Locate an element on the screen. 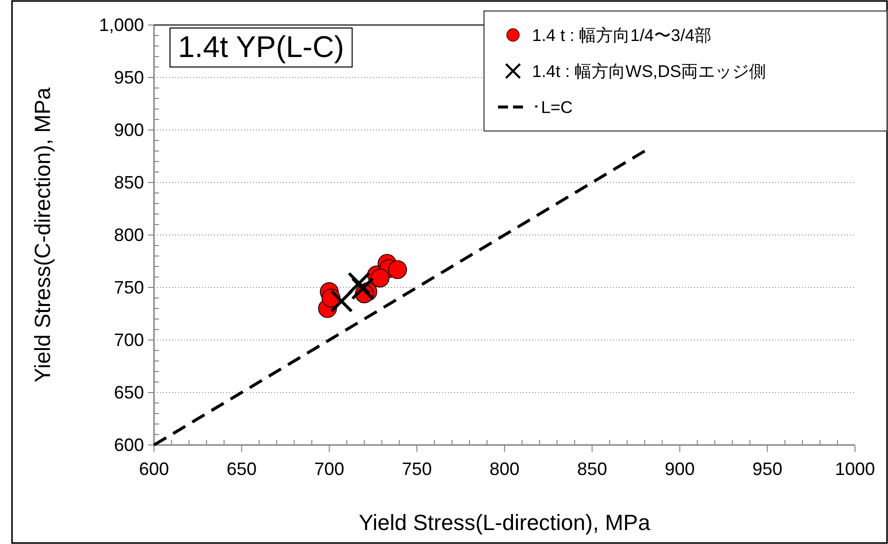  x-tick-label: 750 is located at coordinates (417, 469).